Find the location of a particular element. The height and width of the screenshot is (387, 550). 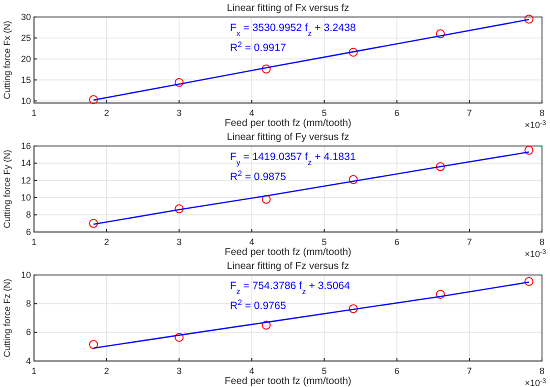

y-tick-label: 25 is located at coordinates (25, 37).